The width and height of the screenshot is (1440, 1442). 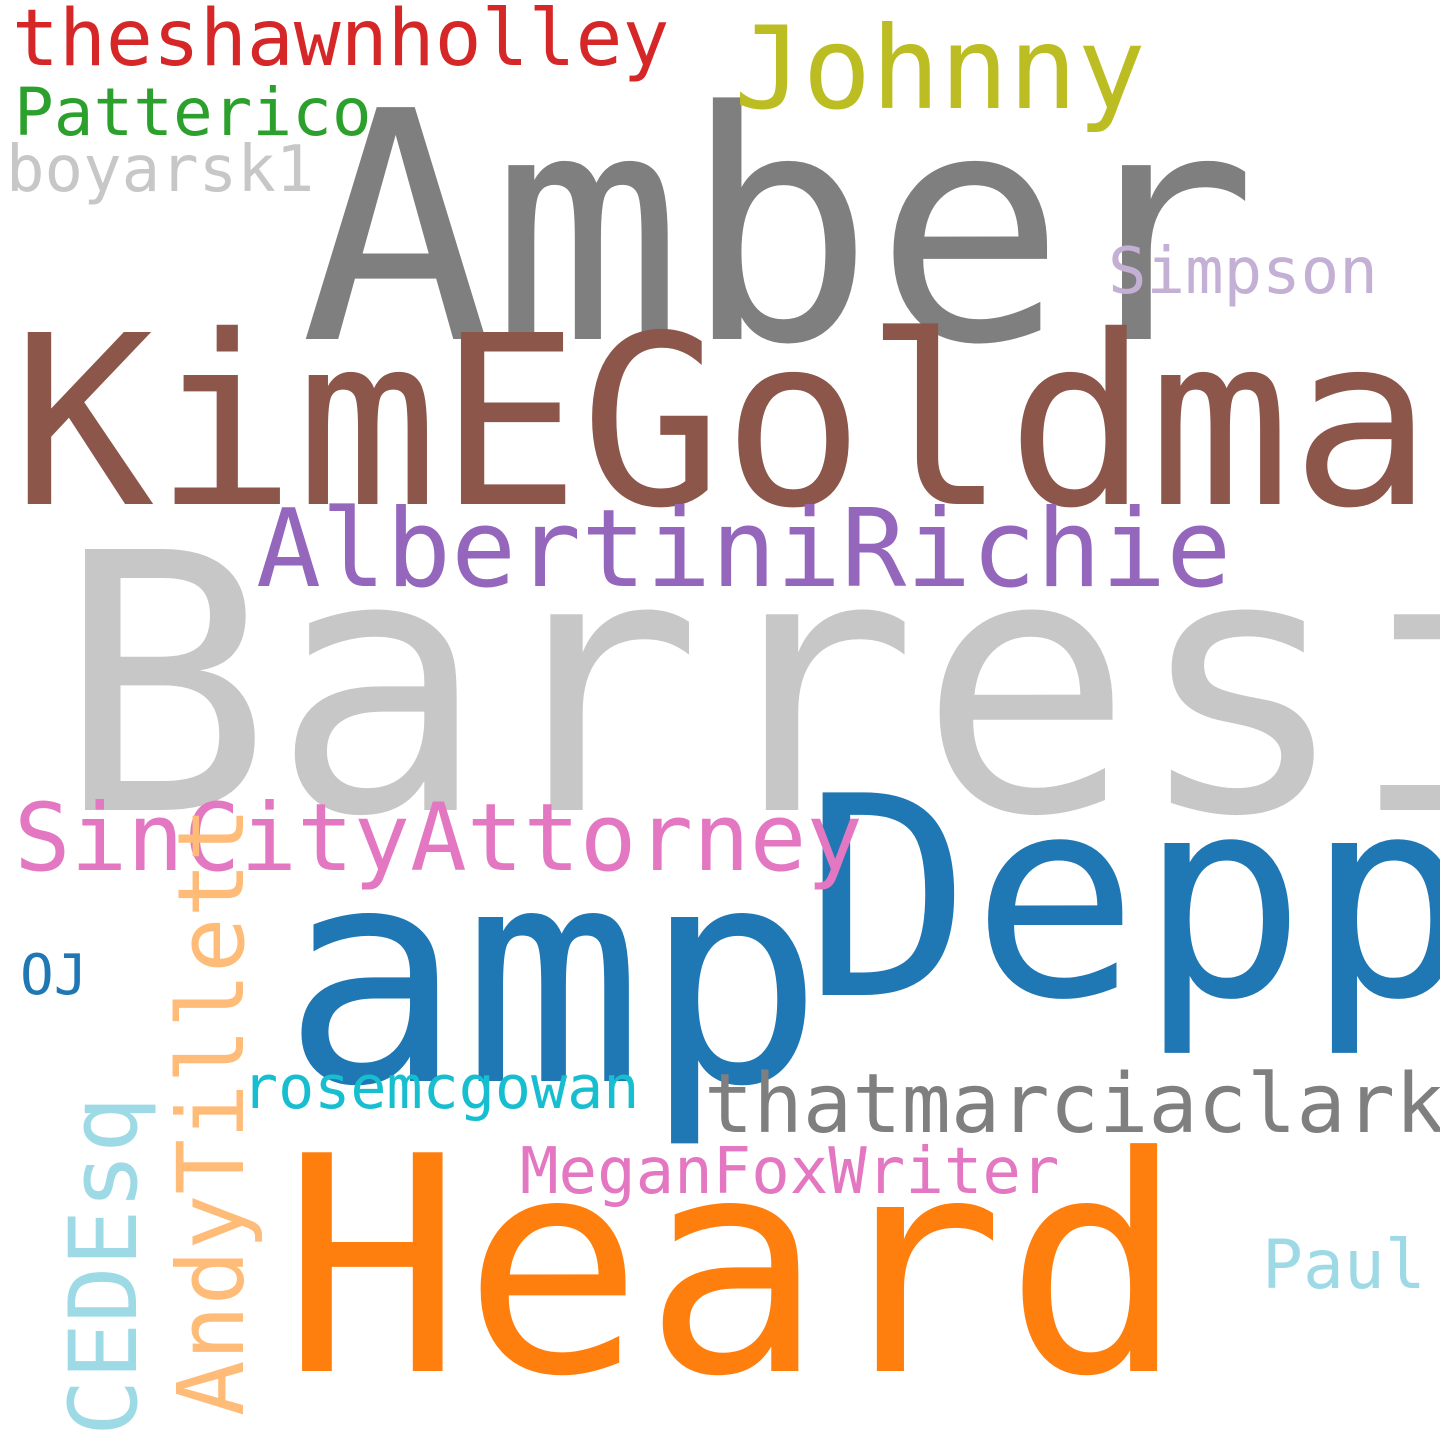 I want to click on word-sincityattorney: SinCityAttorney, so click(x=438, y=838).